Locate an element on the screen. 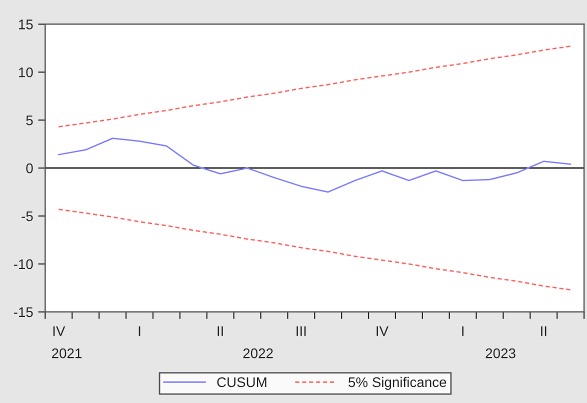  text: 2021 is located at coordinates (67, 353).